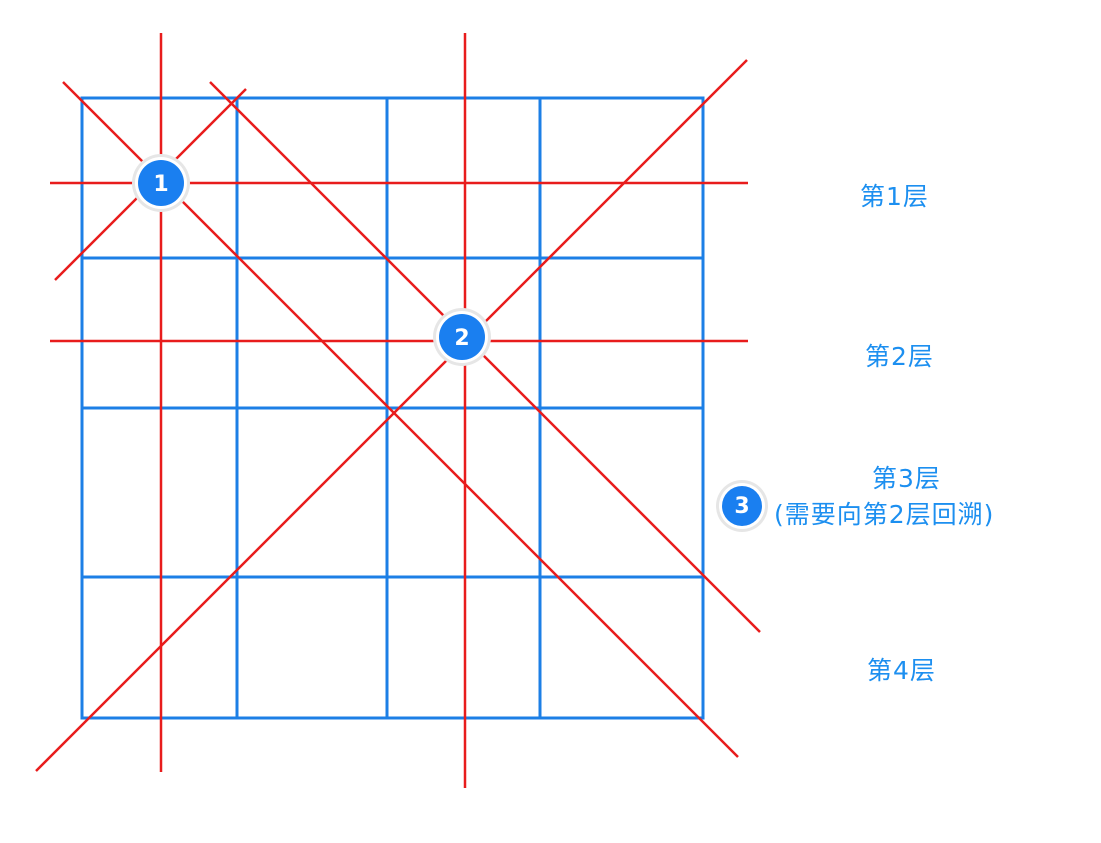 The image size is (1101, 843). What do you see at coordinates (901, 670) in the screenshot?
I see `layer-label-4: 第4层` at bounding box center [901, 670].